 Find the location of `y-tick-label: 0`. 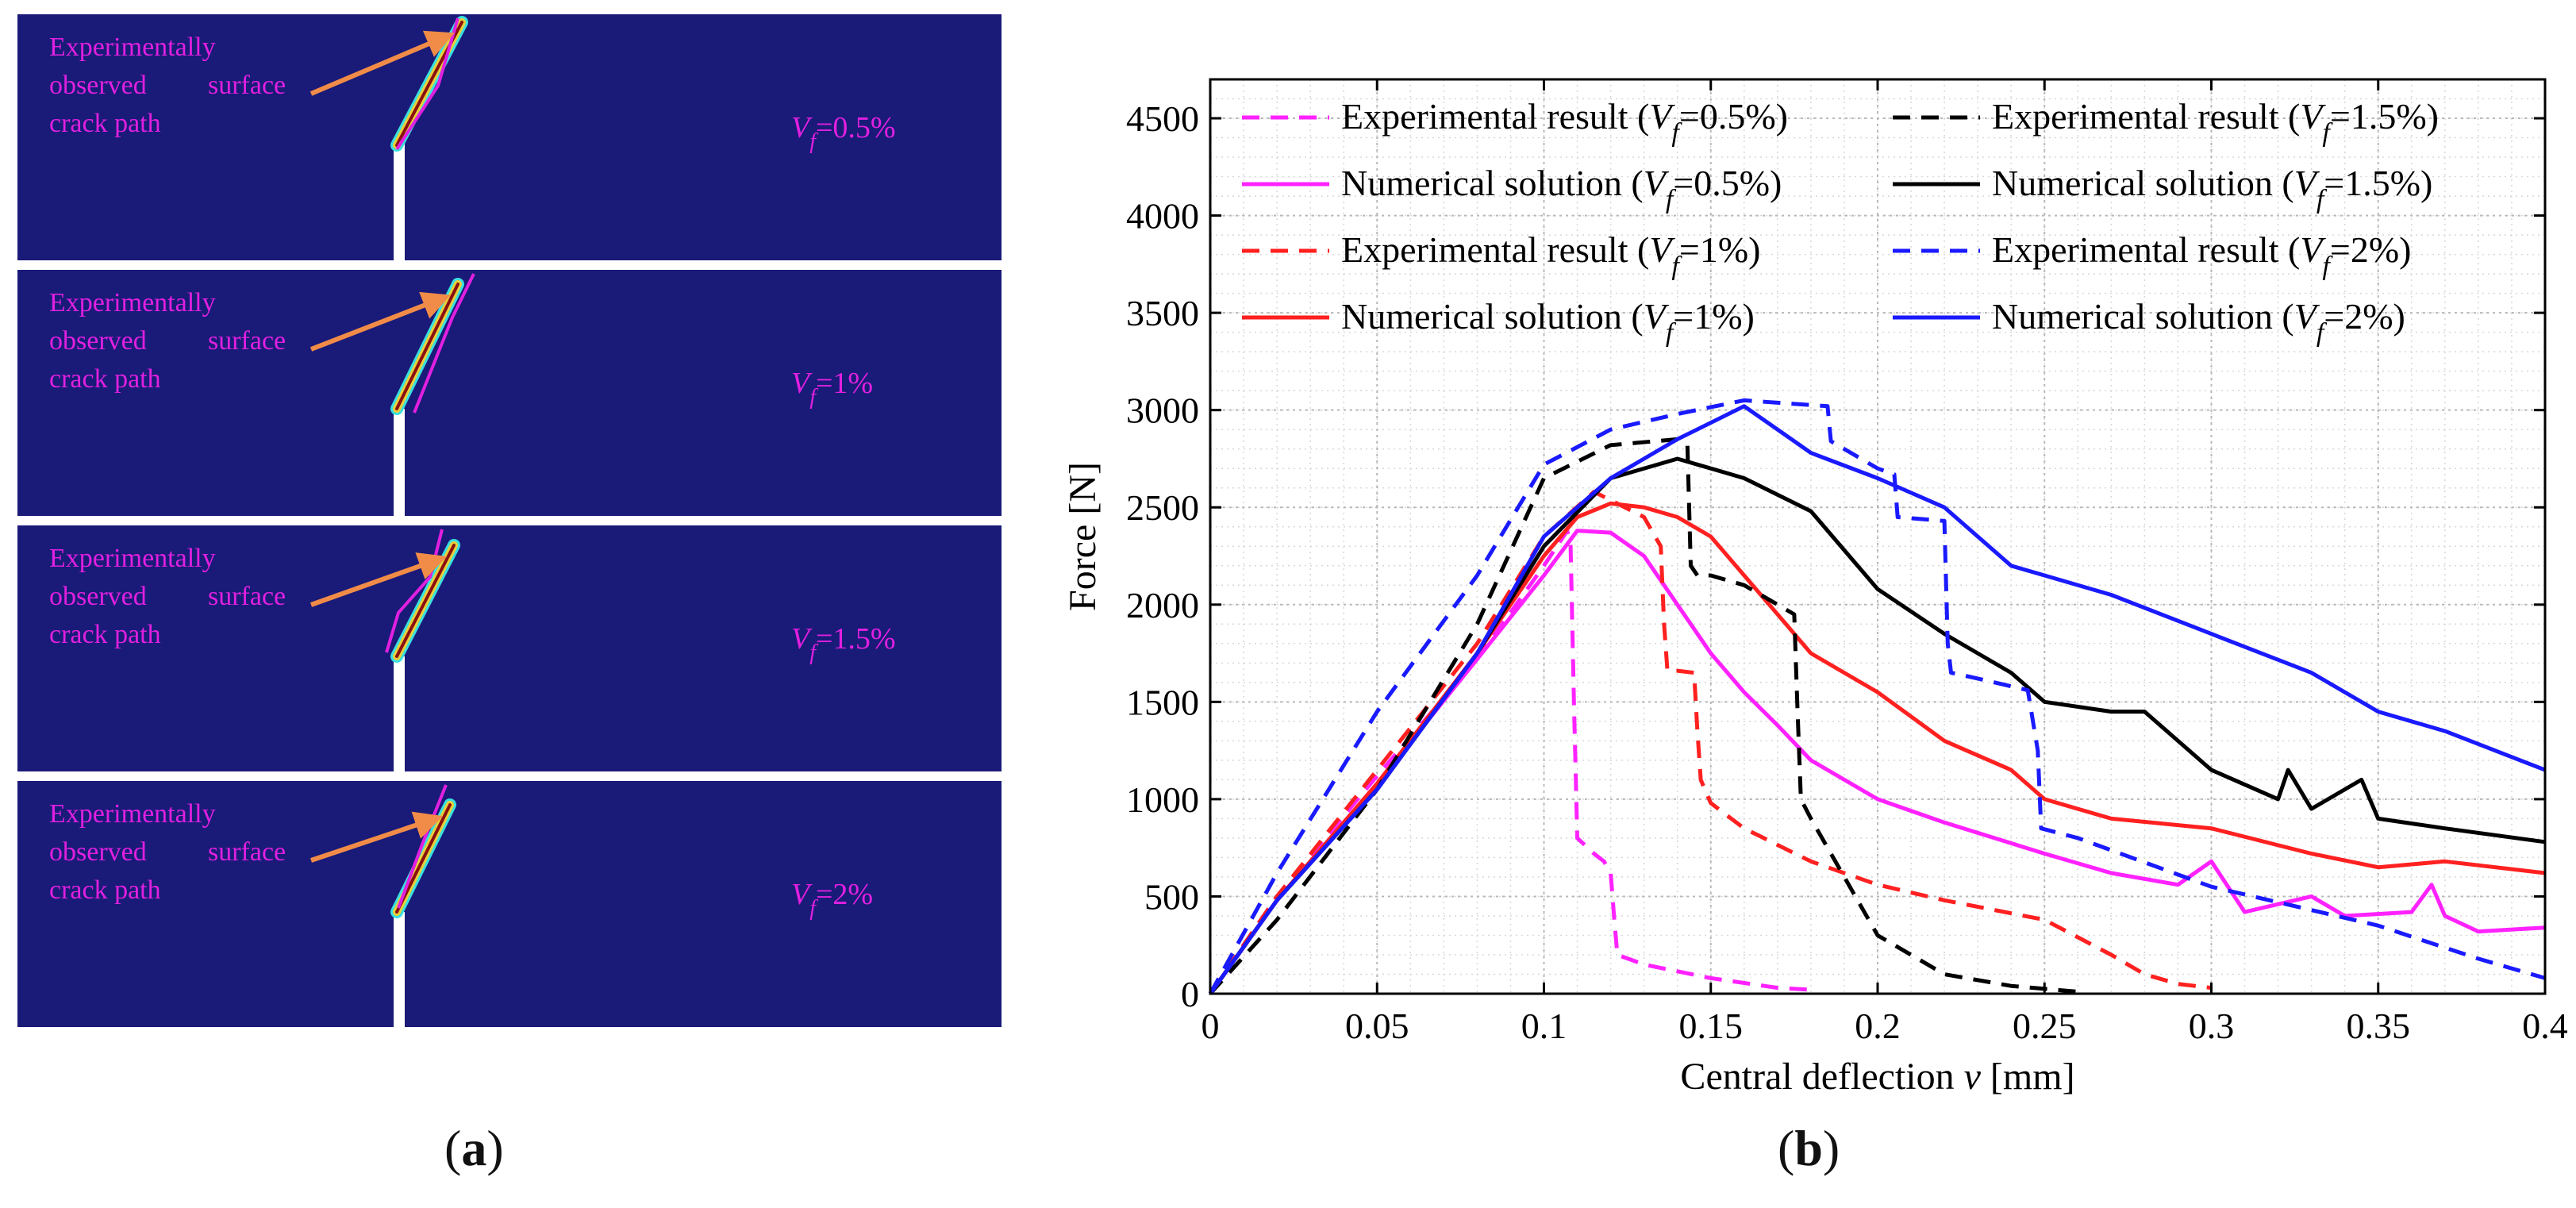

y-tick-label: 0 is located at coordinates (1190, 994).